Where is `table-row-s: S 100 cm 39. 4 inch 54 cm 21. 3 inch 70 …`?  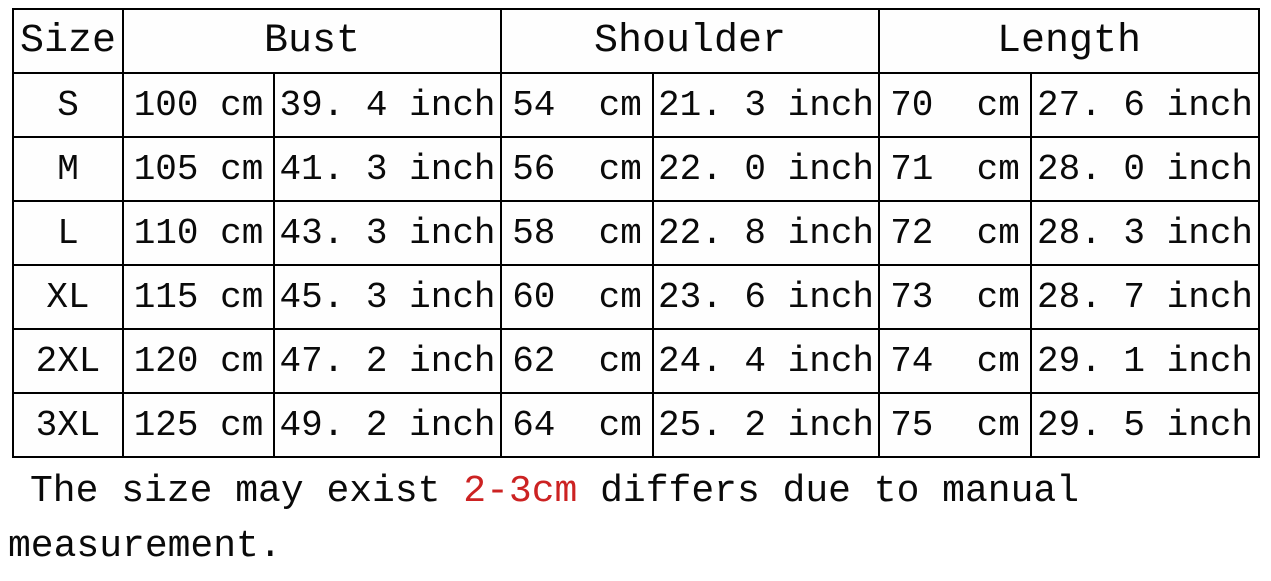
table-row-s: S 100 cm 39. 4 inch 54 cm 21. 3 inch 70 … is located at coordinates (636, 105).